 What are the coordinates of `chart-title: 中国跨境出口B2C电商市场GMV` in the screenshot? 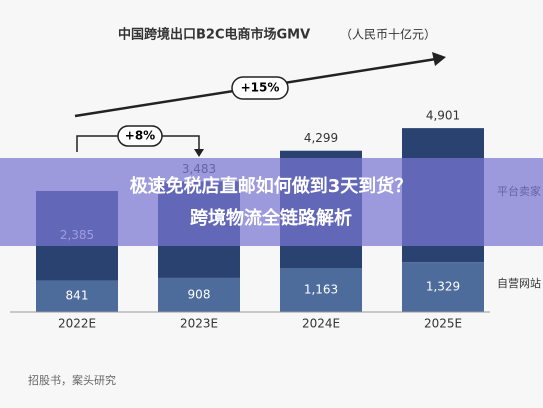 It's located at (214, 35).